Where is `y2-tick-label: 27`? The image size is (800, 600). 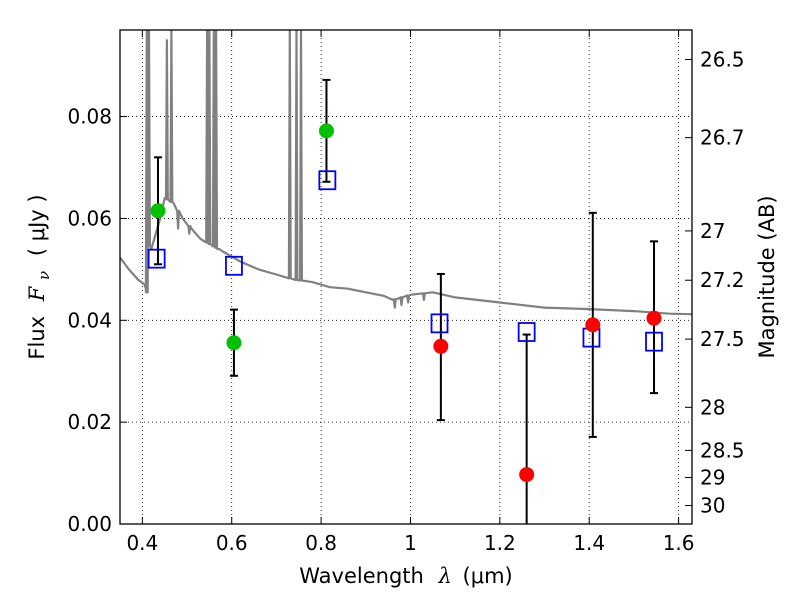 y2-tick-label: 27 is located at coordinates (712, 231).